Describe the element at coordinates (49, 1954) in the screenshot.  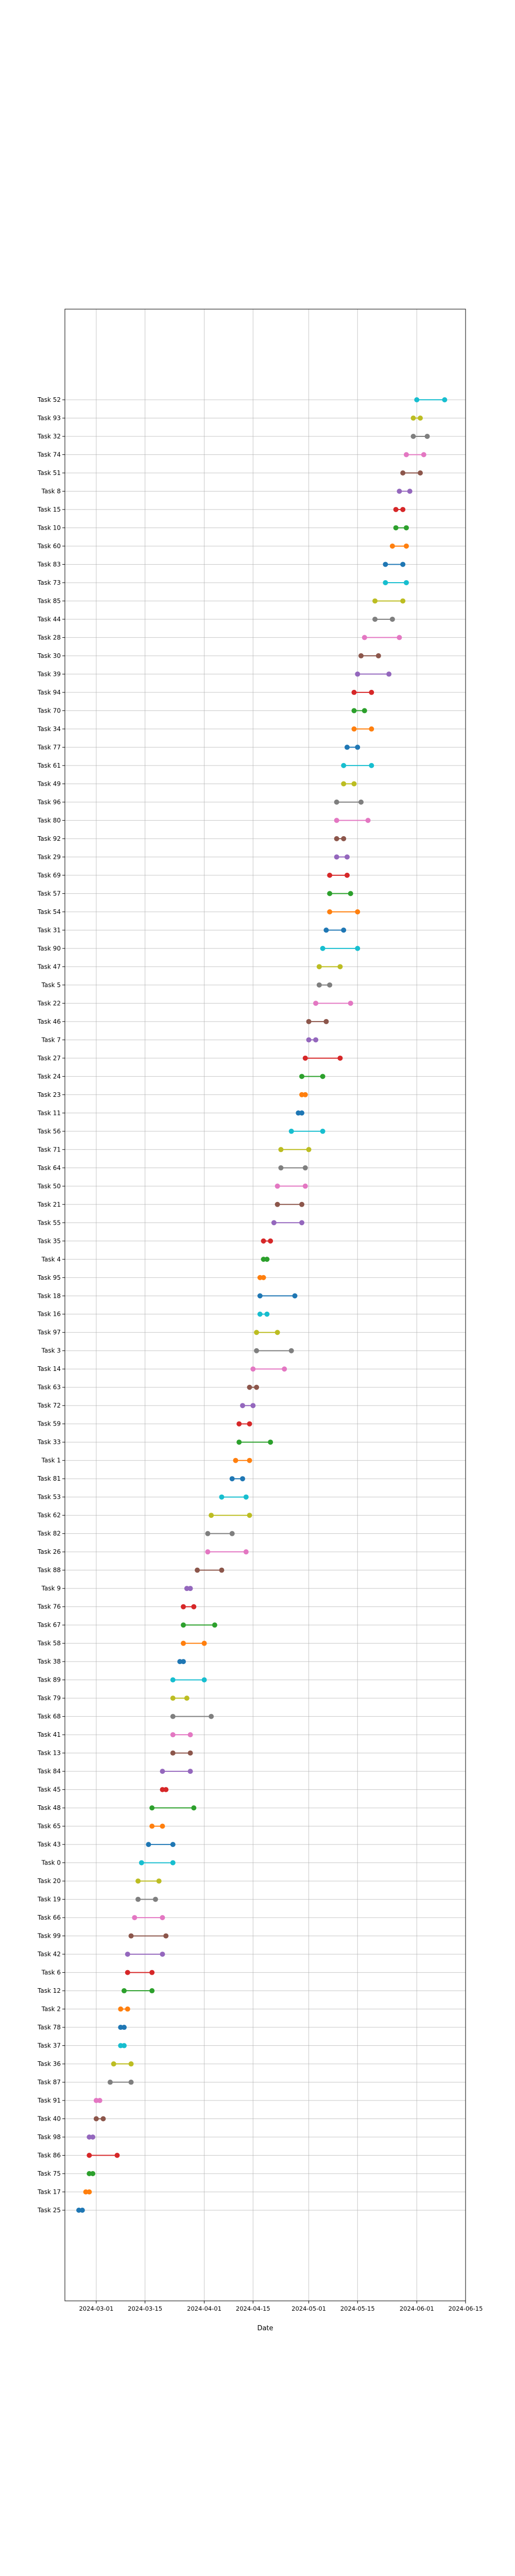
I see `y-tick-label: Task 42` at that location.